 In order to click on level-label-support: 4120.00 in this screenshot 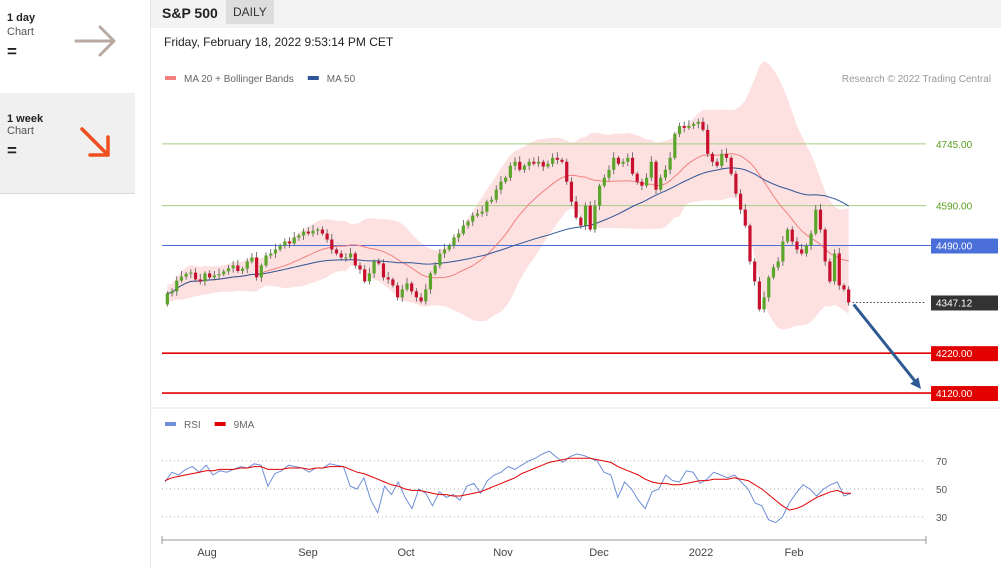, I will do `click(954, 394)`.